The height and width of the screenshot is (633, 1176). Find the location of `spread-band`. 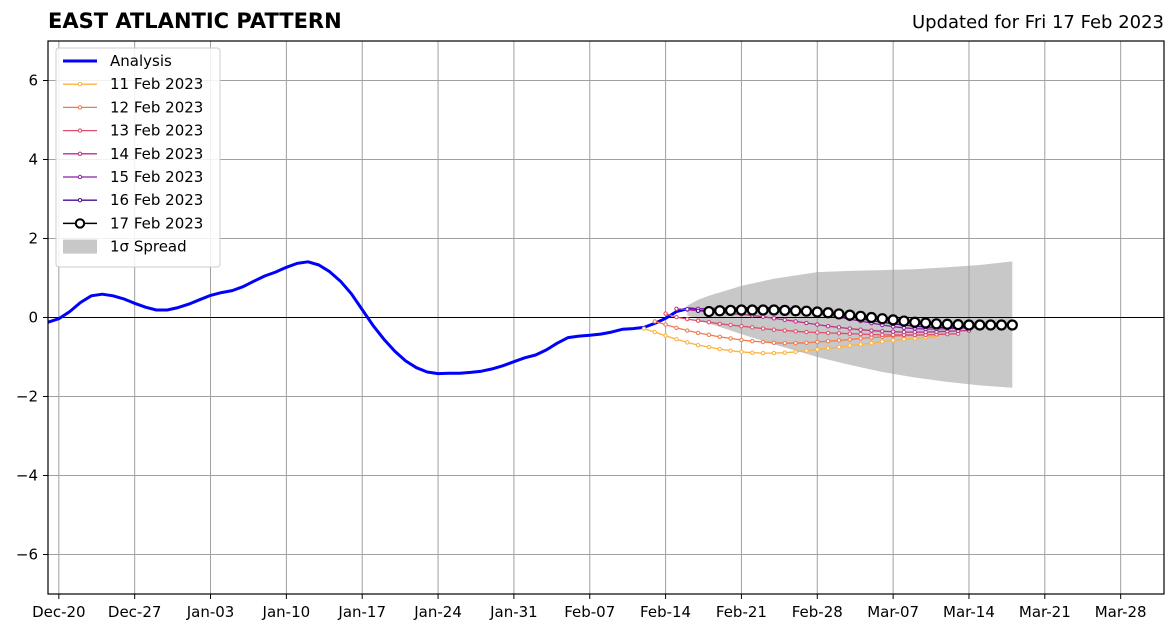

spread-band is located at coordinates (850, 324).